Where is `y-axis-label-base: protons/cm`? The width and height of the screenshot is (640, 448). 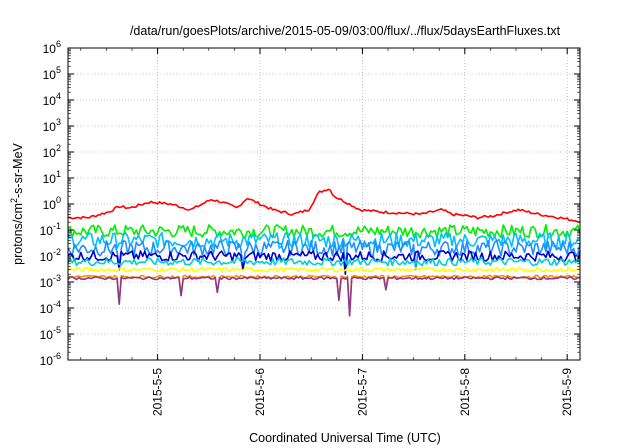 y-axis-label-base: protons/cm is located at coordinates (18, 234).